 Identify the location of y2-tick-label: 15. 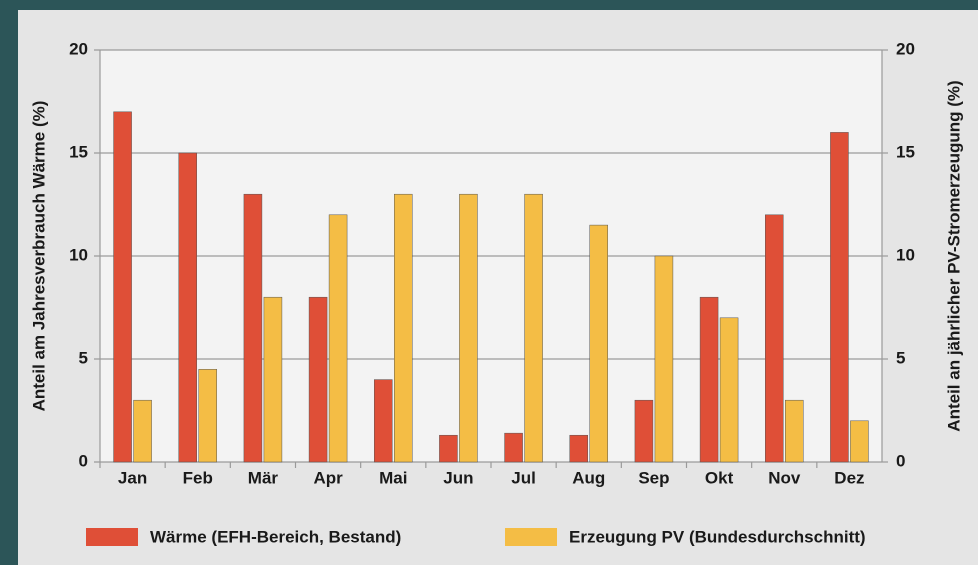
(905, 151).